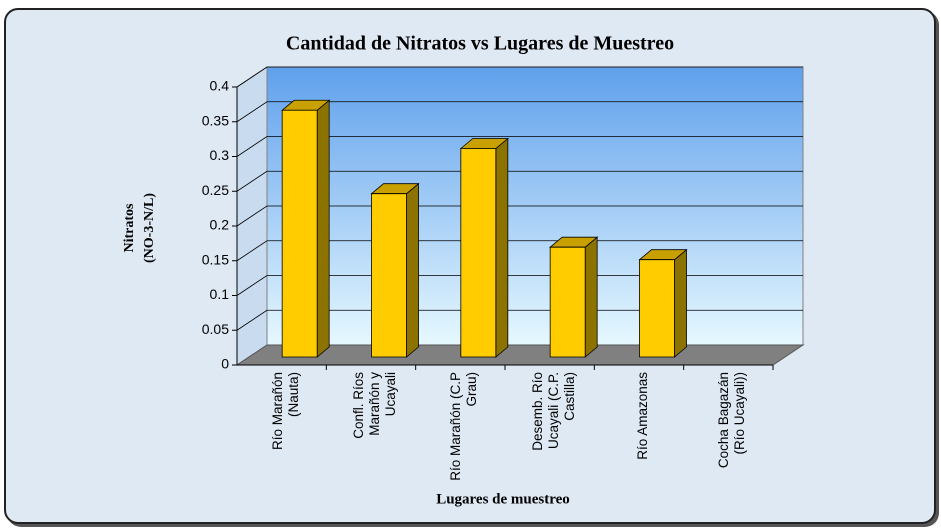 This screenshot has height=531, width=941. What do you see at coordinates (129, 228) in the screenshot?
I see `y-axis-label: Nitratos` at bounding box center [129, 228].